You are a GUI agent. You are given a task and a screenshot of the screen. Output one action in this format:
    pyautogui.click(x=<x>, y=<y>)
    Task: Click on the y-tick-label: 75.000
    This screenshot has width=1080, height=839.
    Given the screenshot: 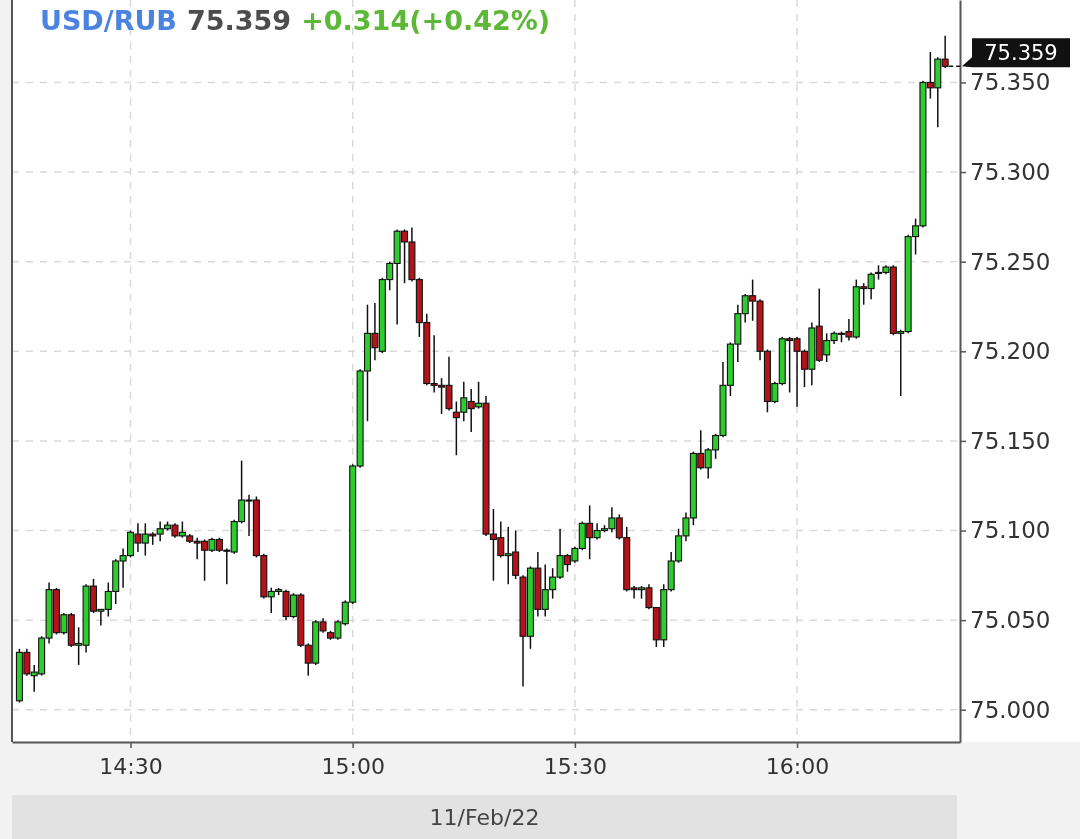 What is the action you would take?
    pyautogui.click(x=1010, y=709)
    